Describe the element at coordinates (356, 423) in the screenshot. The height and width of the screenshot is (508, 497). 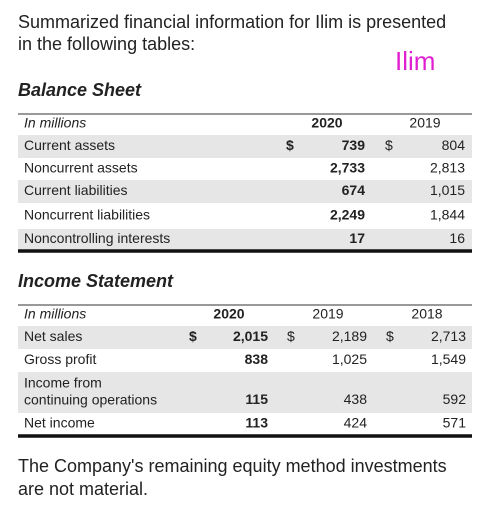
I see `cell-value: 424` at that location.